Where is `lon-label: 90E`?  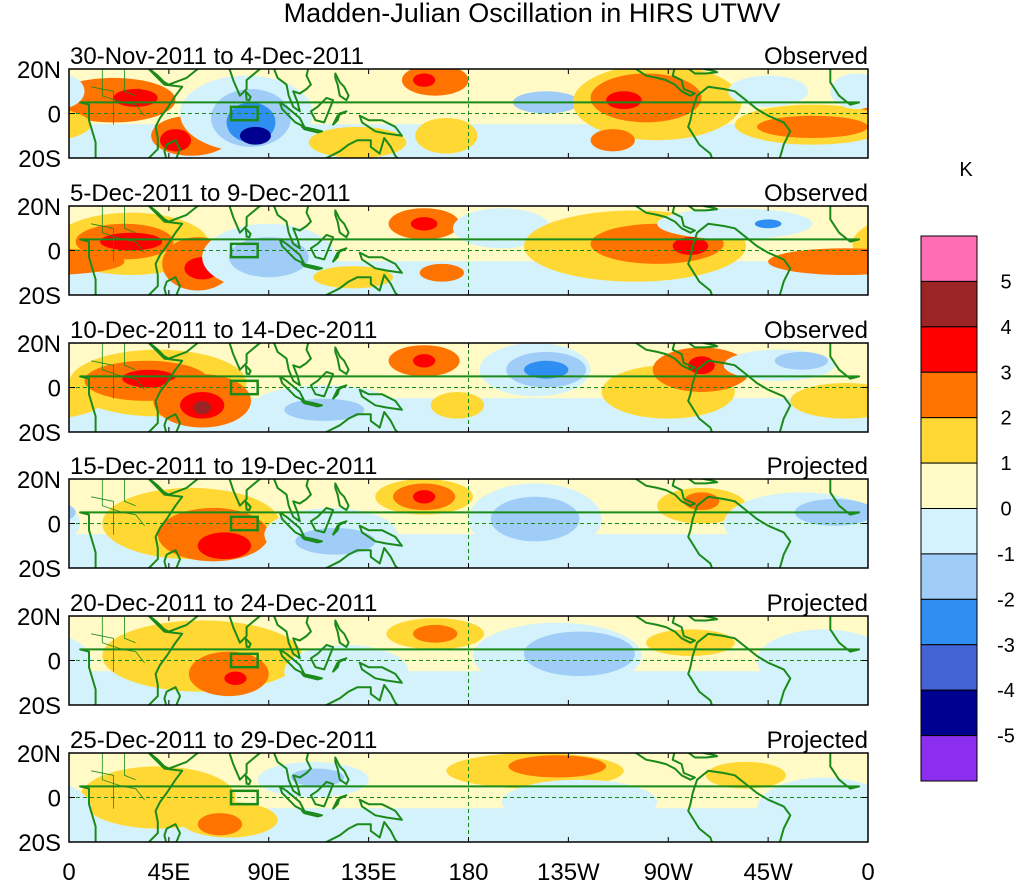 lon-label: 90E is located at coordinates (268, 872).